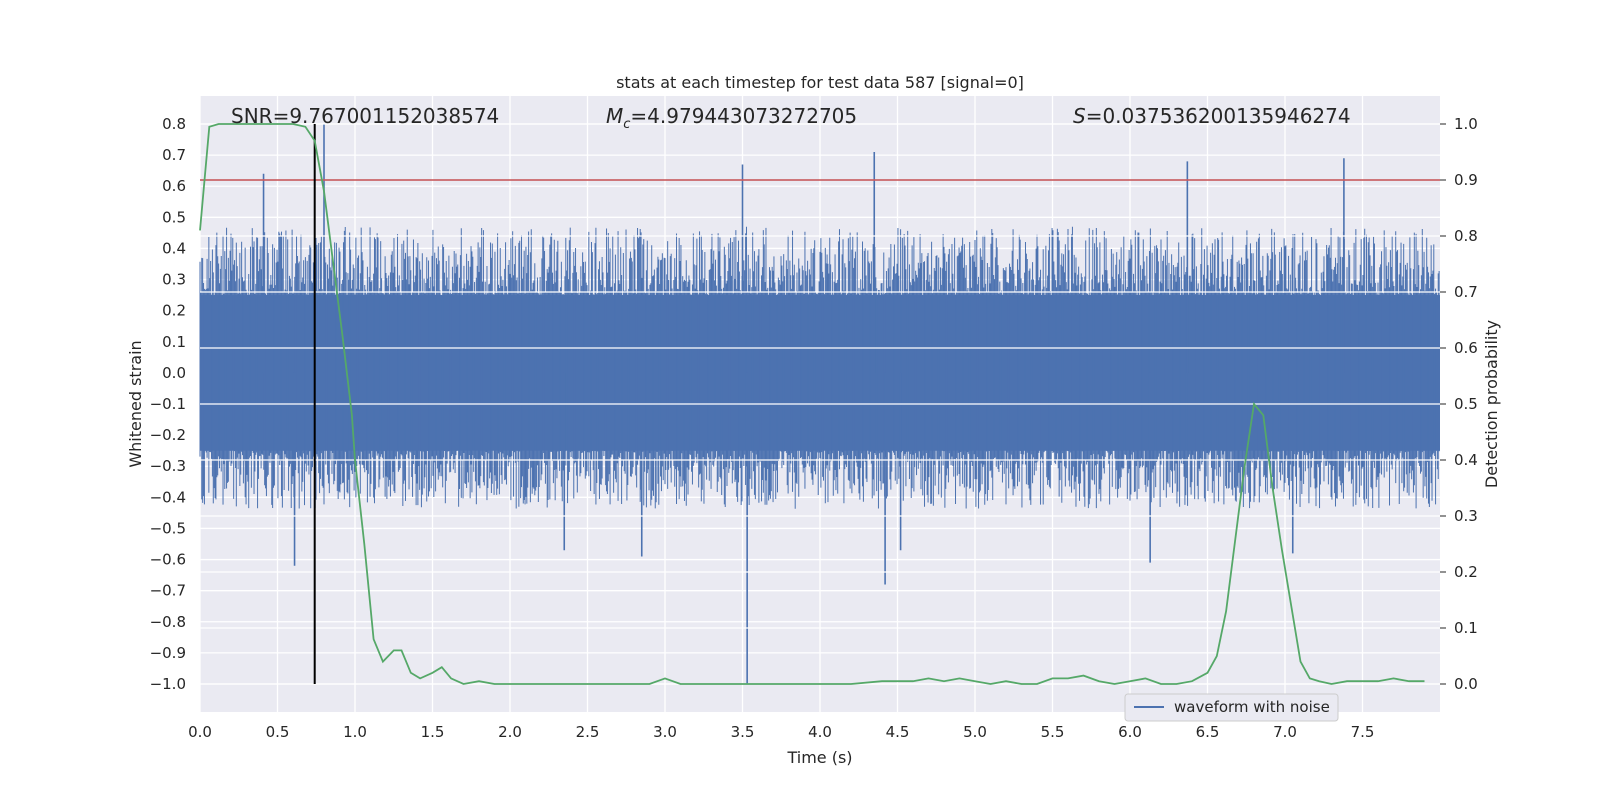 The height and width of the screenshot is (800, 1600). Describe the element at coordinates (1212, 116) in the screenshot. I see `score-annotation: S=0.037536200135946274` at that location.